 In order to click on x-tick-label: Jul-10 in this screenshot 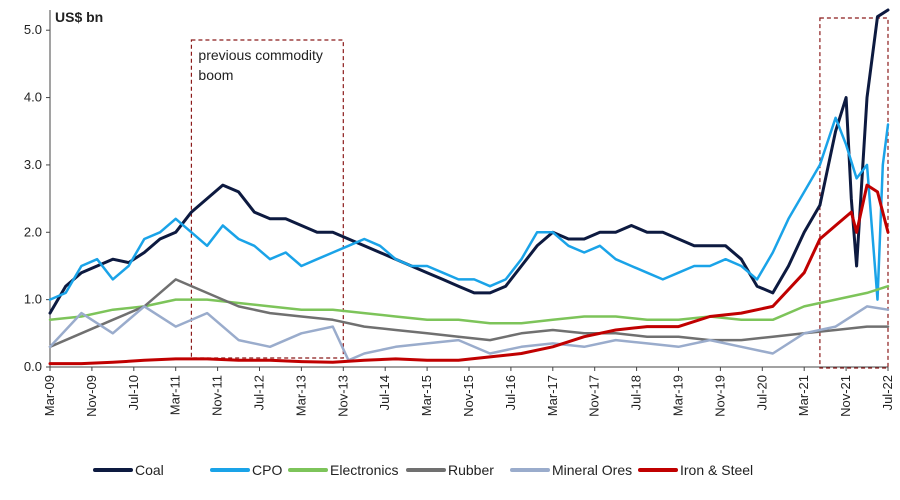, I will do `click(133, 392)`.